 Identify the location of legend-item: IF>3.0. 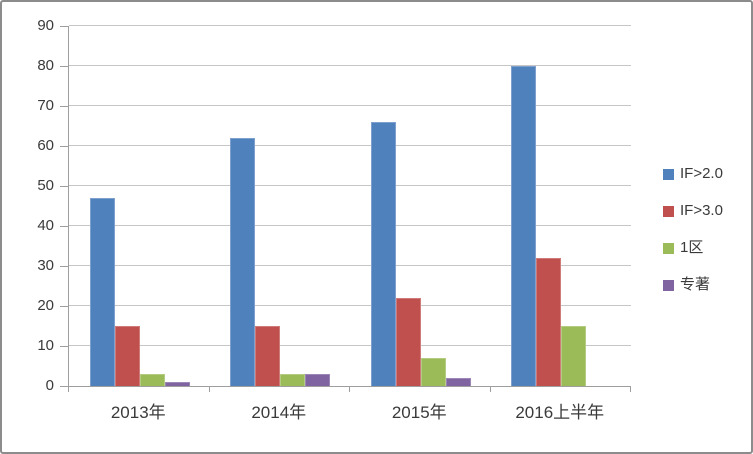
(693, 211).